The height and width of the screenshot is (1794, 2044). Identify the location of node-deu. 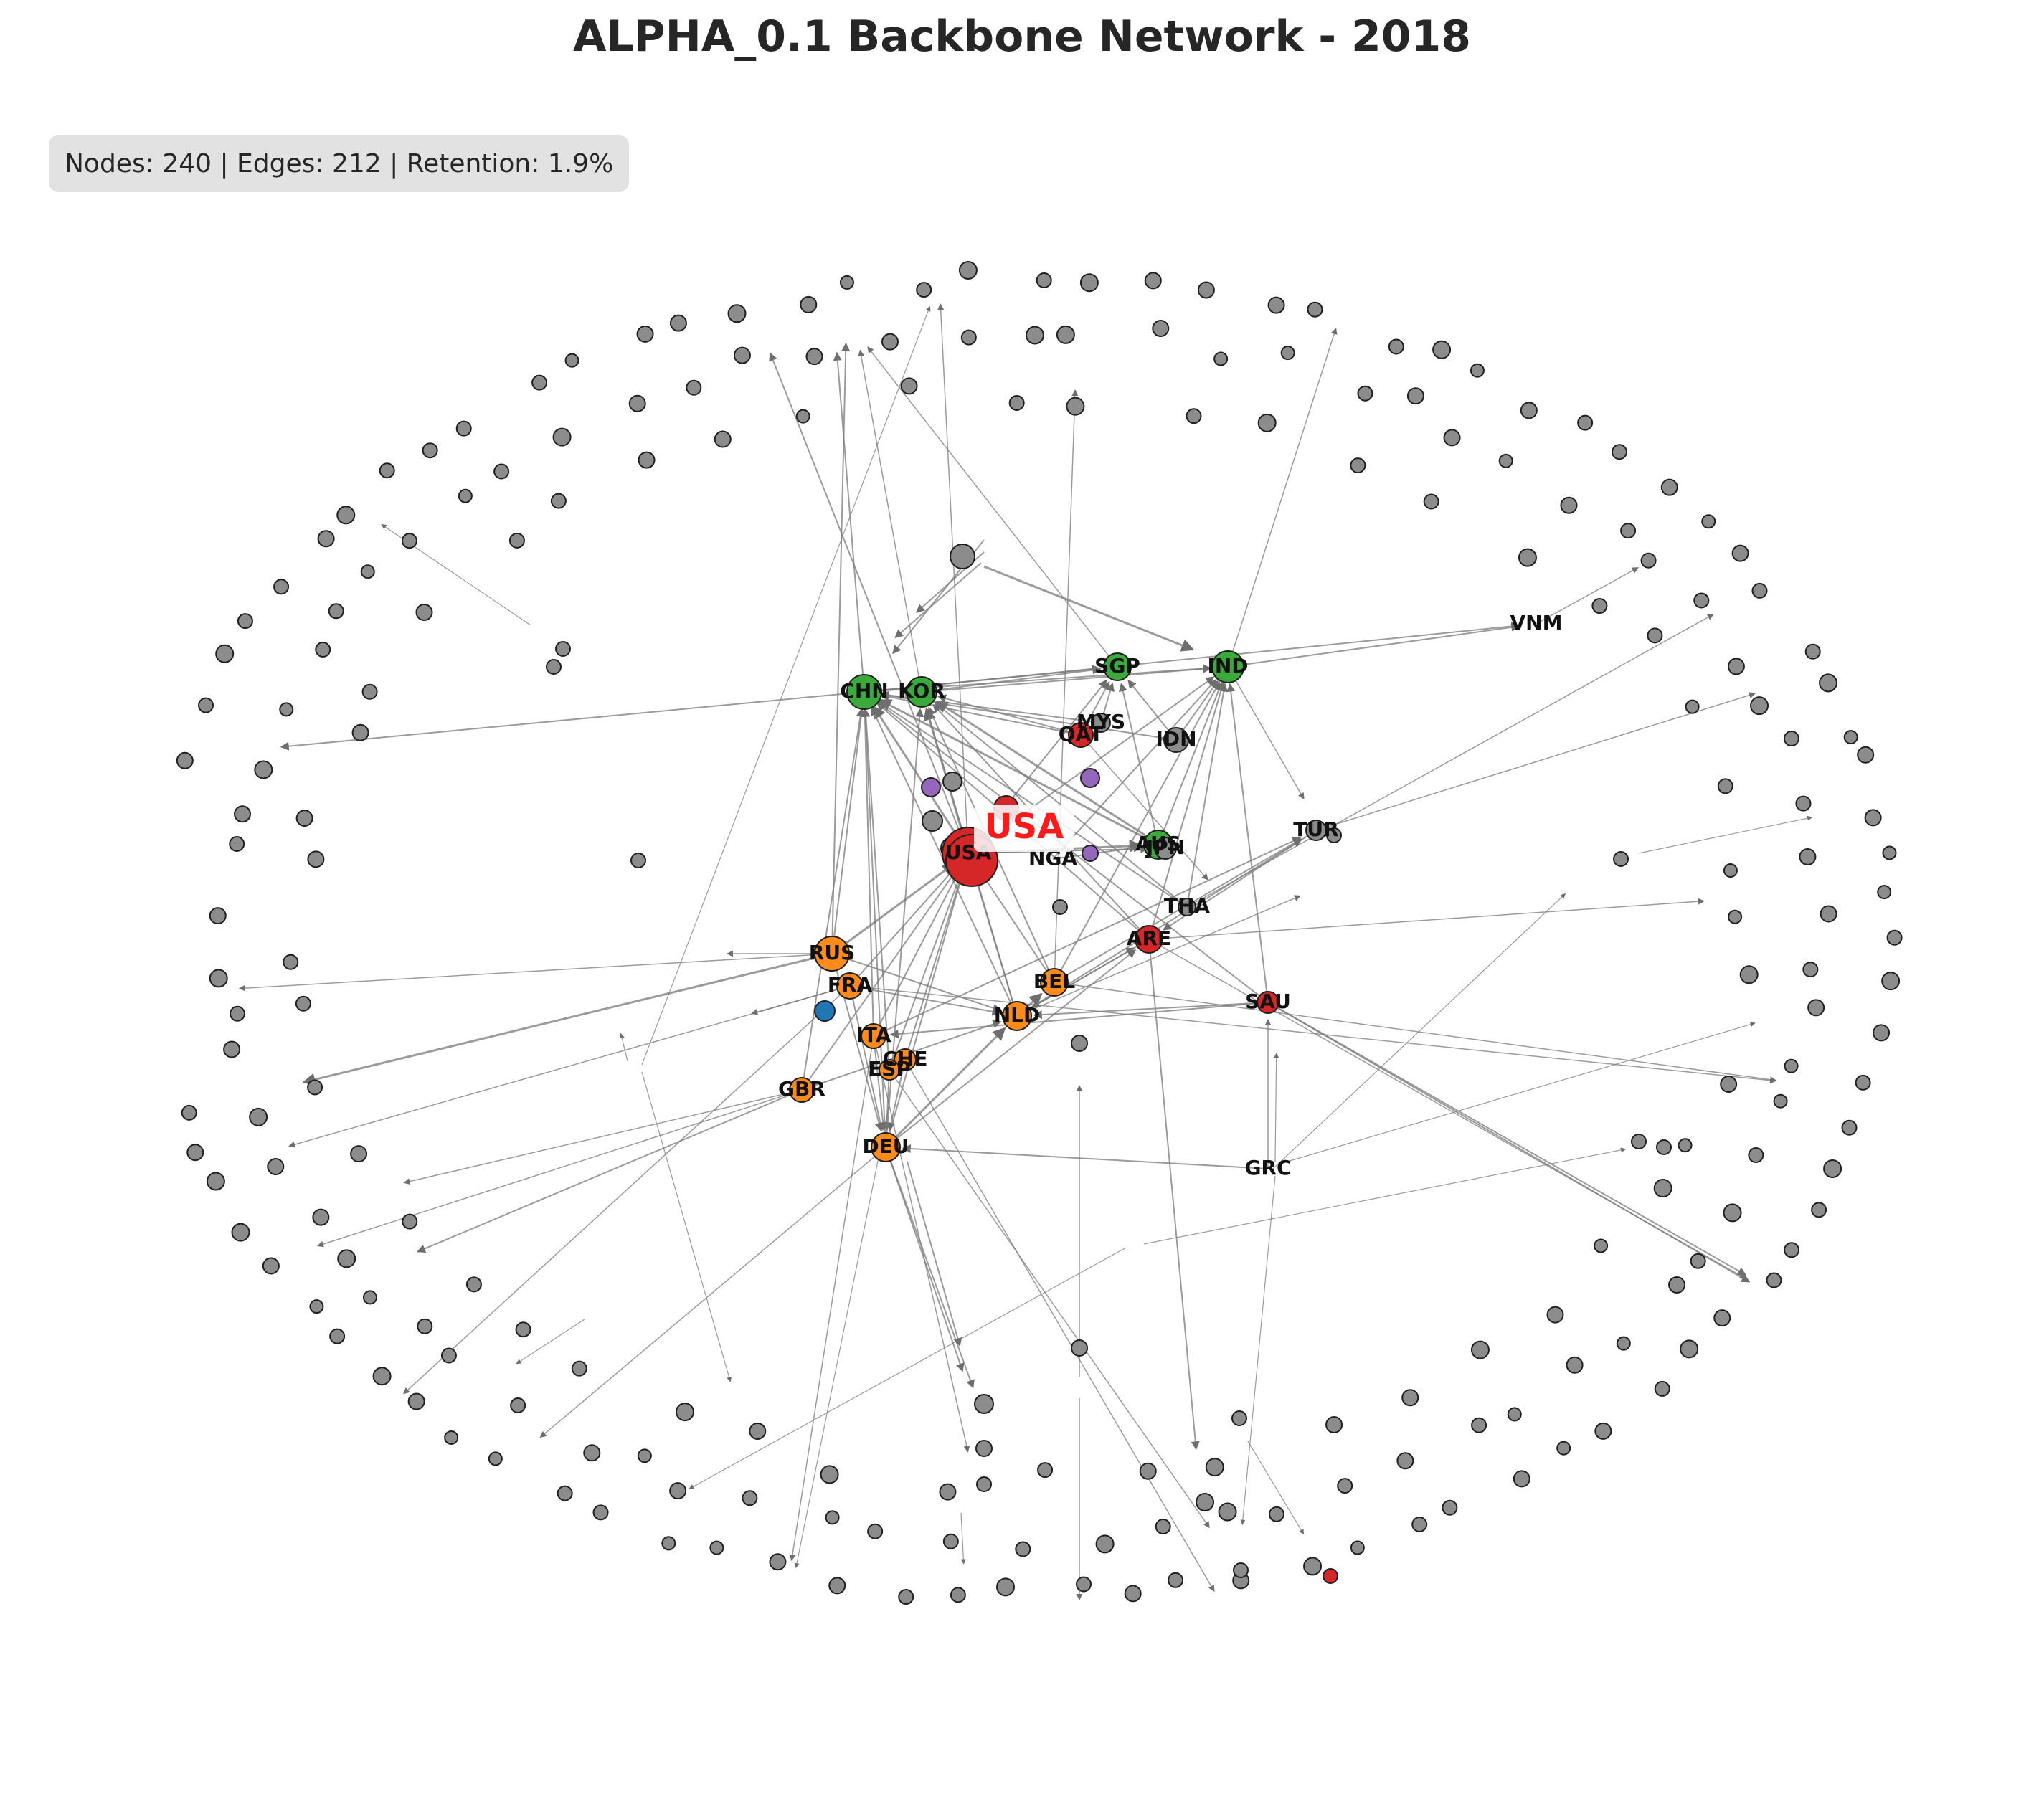
(886, 1147).